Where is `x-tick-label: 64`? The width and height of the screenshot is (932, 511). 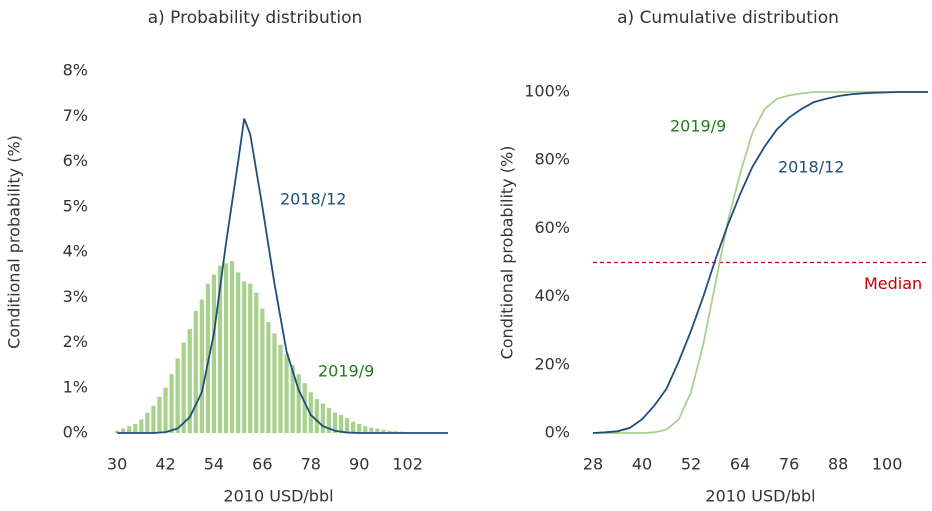 x-tick-label: 64 is located at coordinates (740, 464).